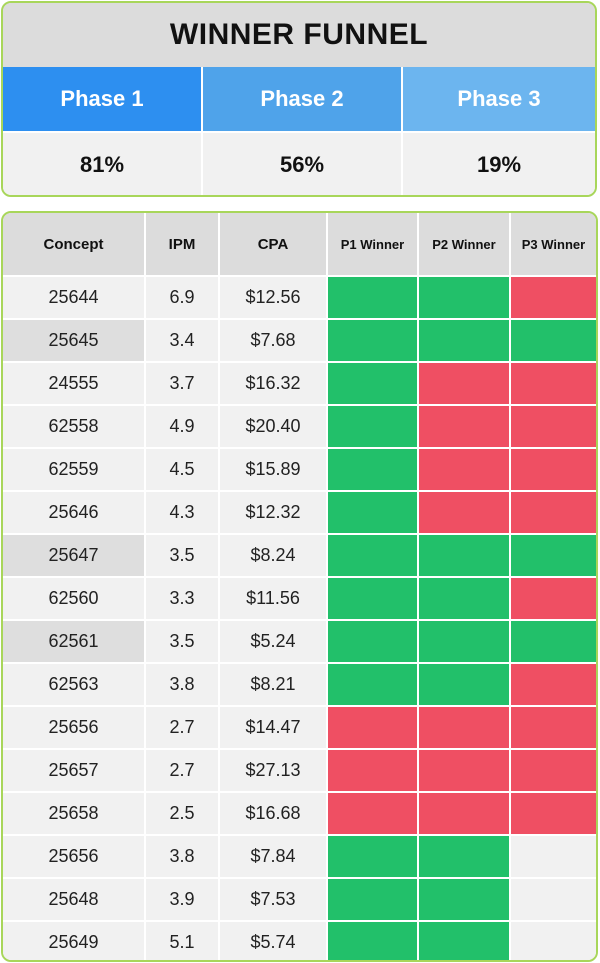 Image resolution: width=600 pixels, height=963 pixels. I want to click on table-row: 25646 4.3 $12.32, so click(299, 513).